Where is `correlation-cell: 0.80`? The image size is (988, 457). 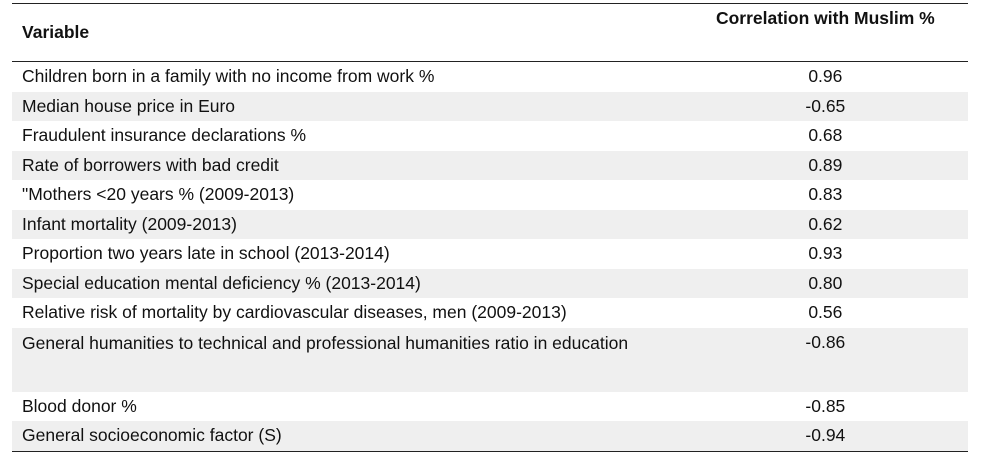
correlation-cell: 0.80 is located at coordinates (825, 282).